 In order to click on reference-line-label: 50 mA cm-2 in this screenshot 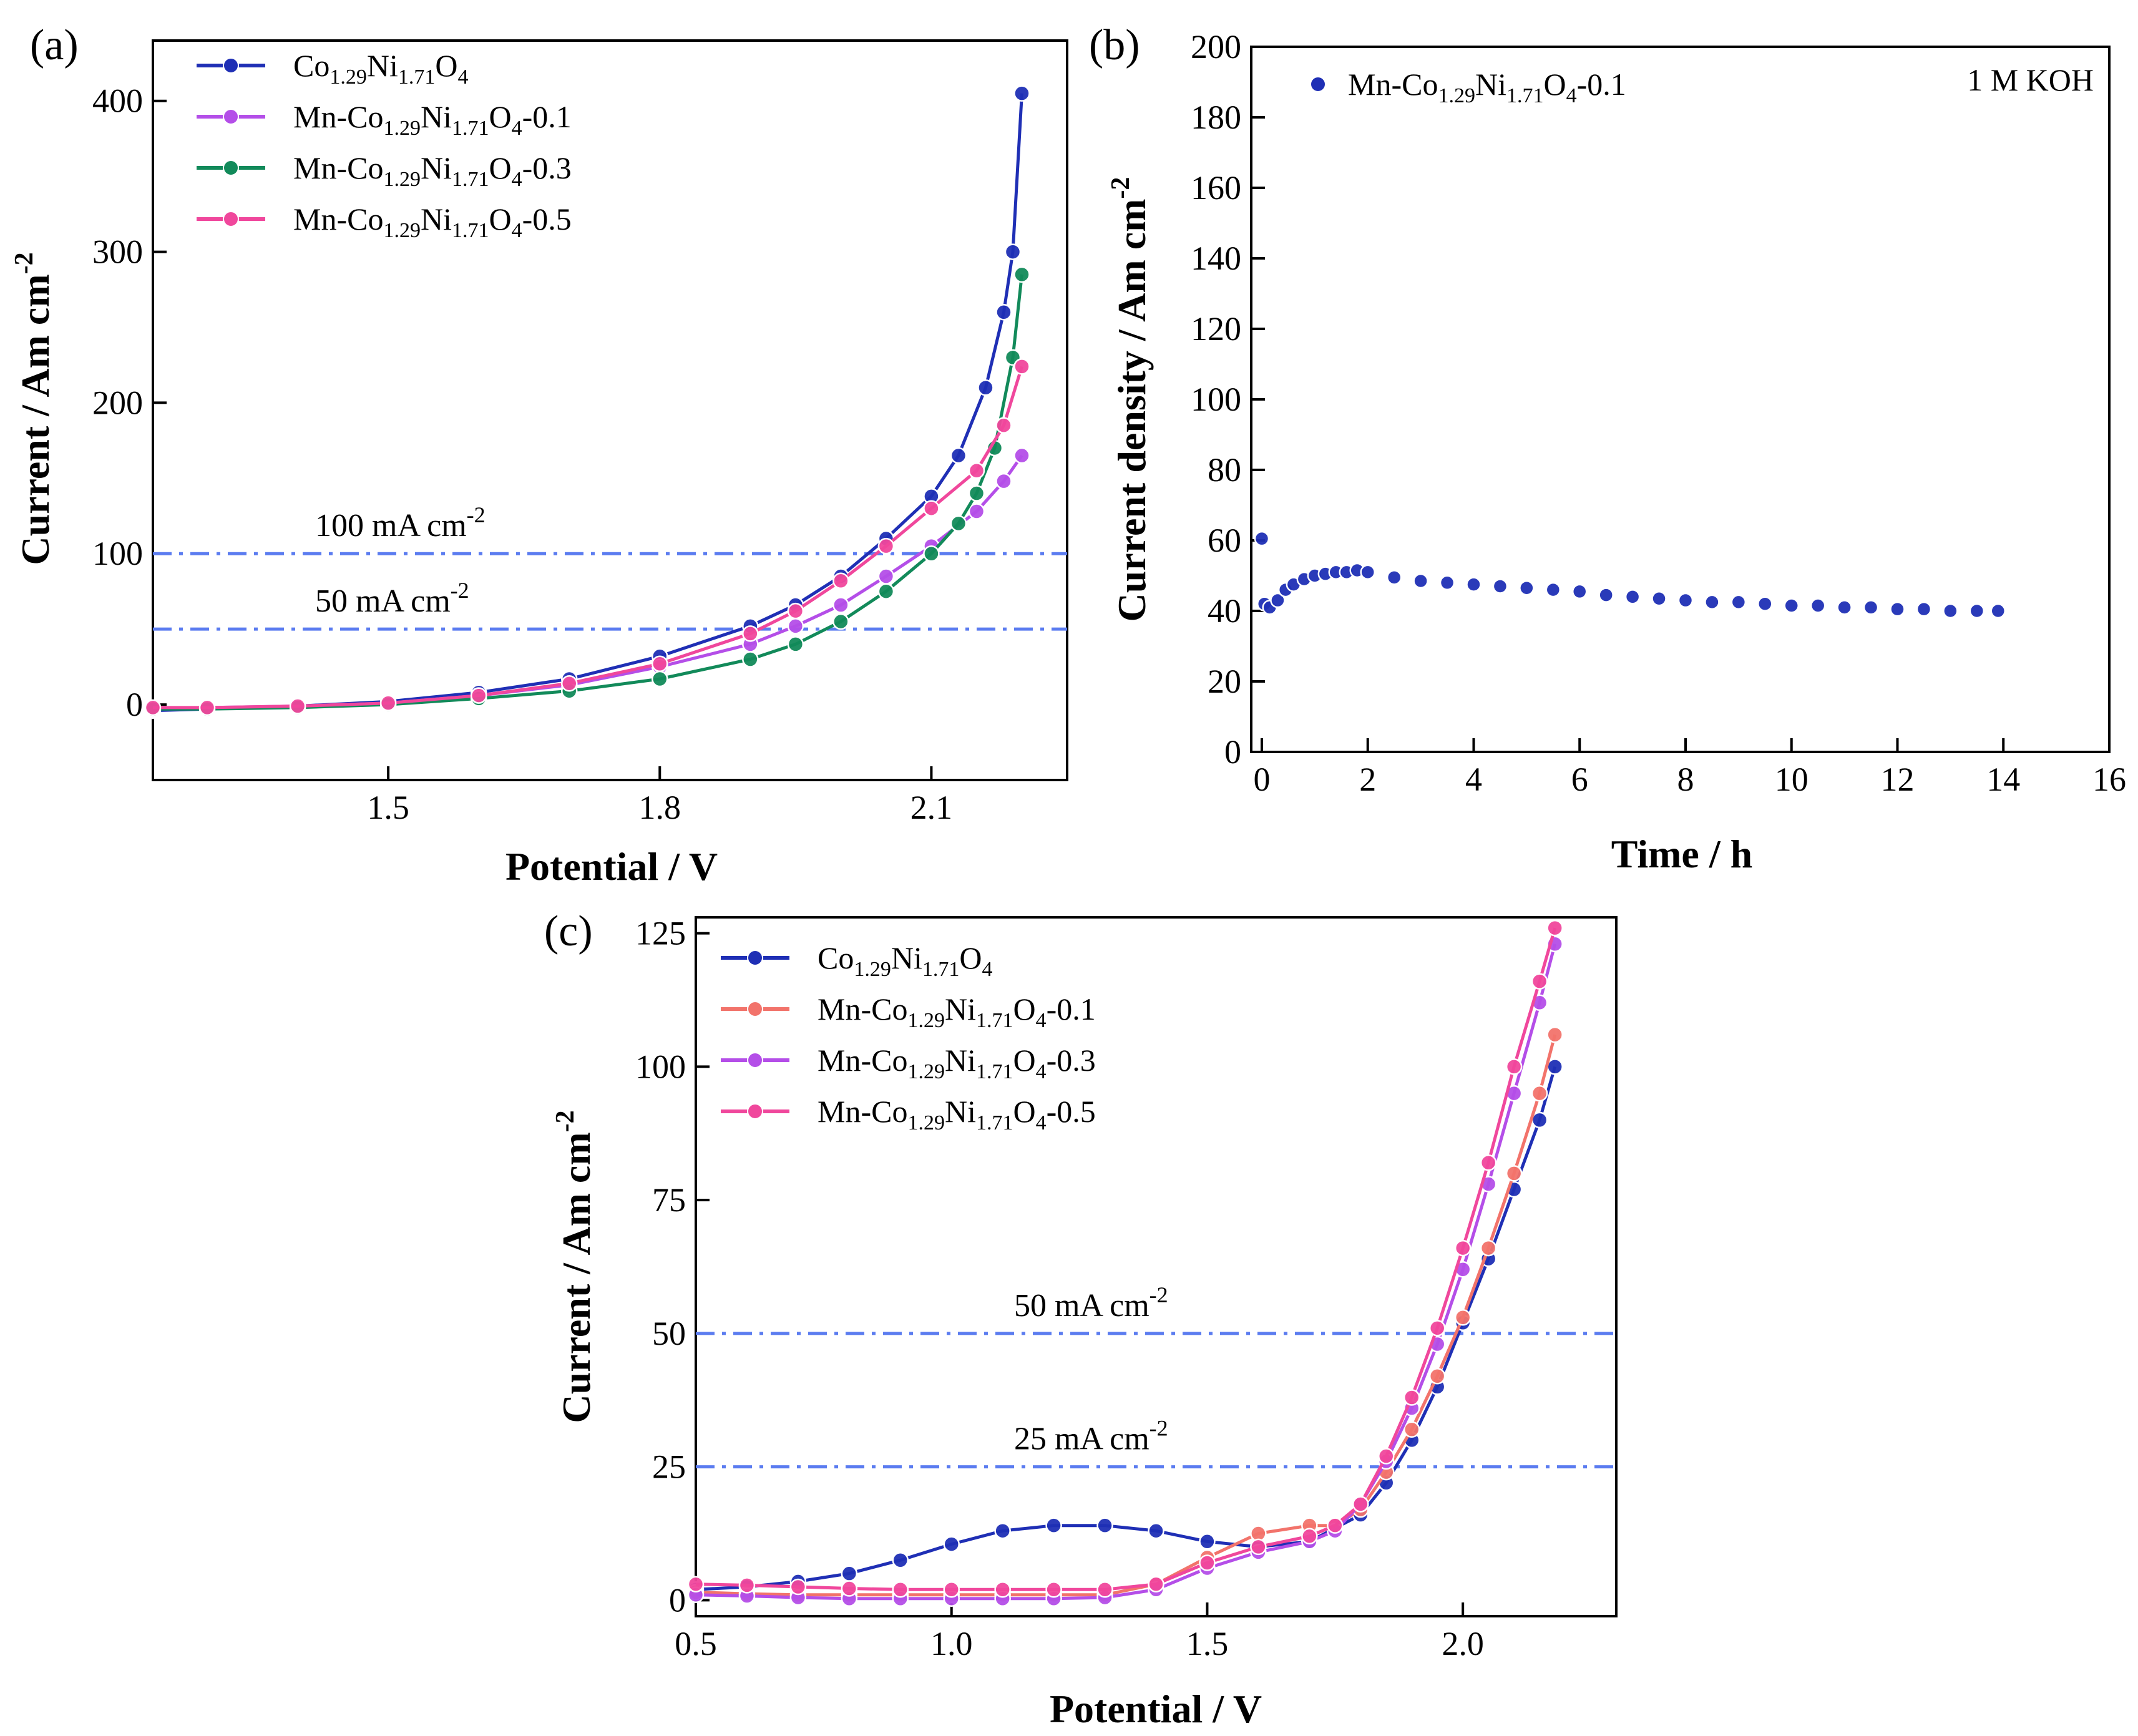, I will do `click(1091, 1303)`.